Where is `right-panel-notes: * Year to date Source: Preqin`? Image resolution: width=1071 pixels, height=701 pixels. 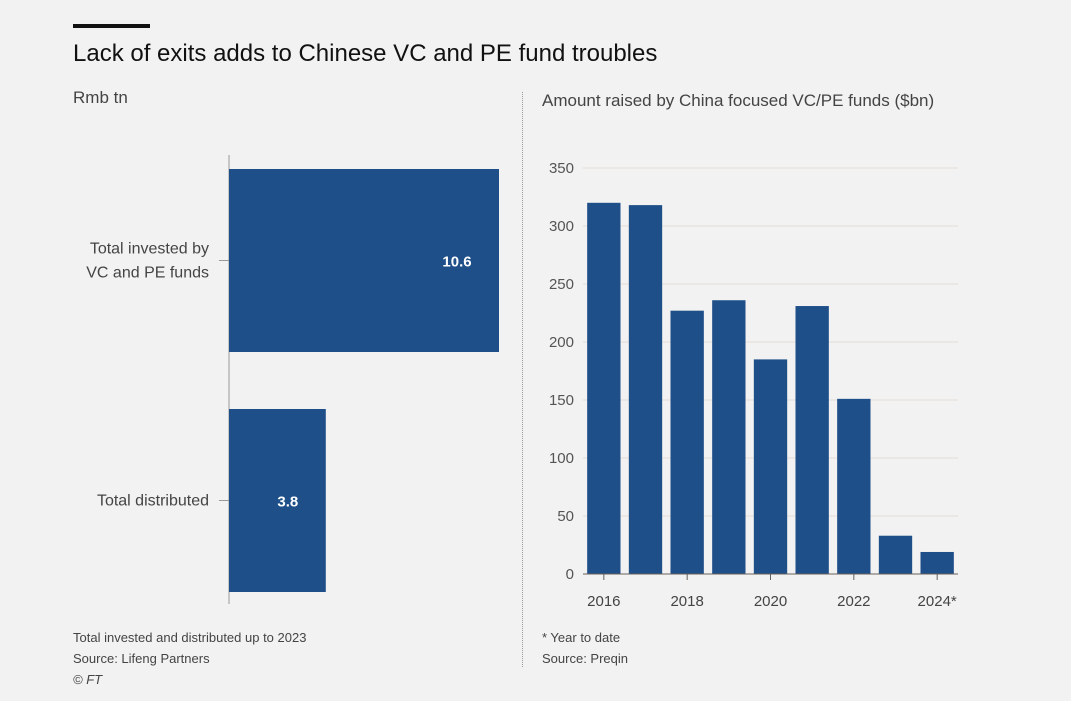 right-panel-notes: * Year to date Source: Preqin is located at coordinates (585, 648).